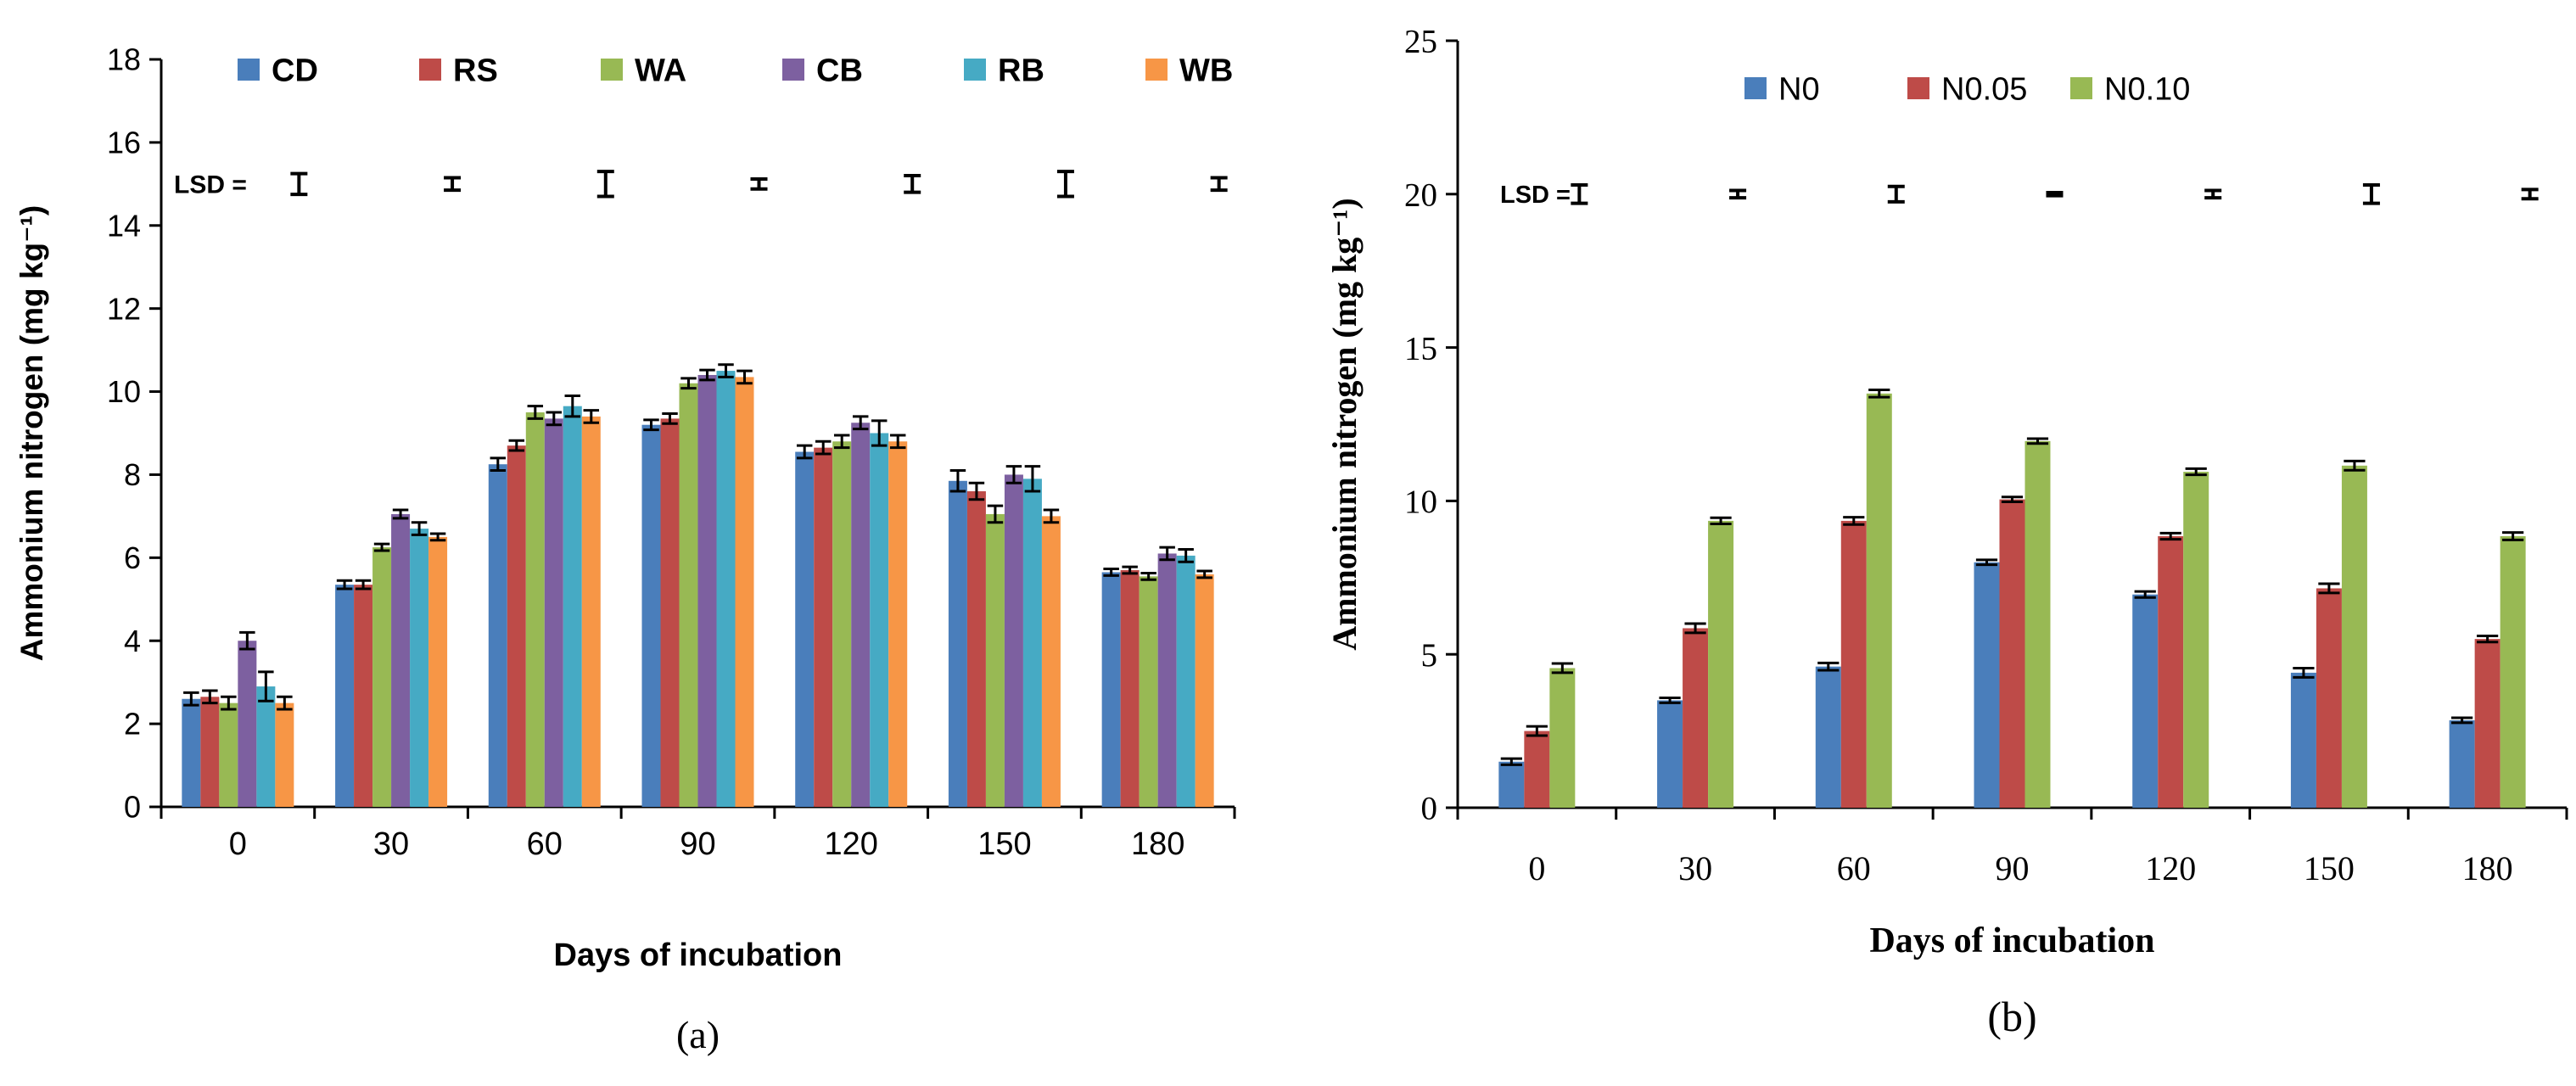 The image size is (2576, 1086). What do you see at coordinates (1420, 348) in the screenshot?
I see `y-tick-label: 15` at bounding box center [1420, 348].